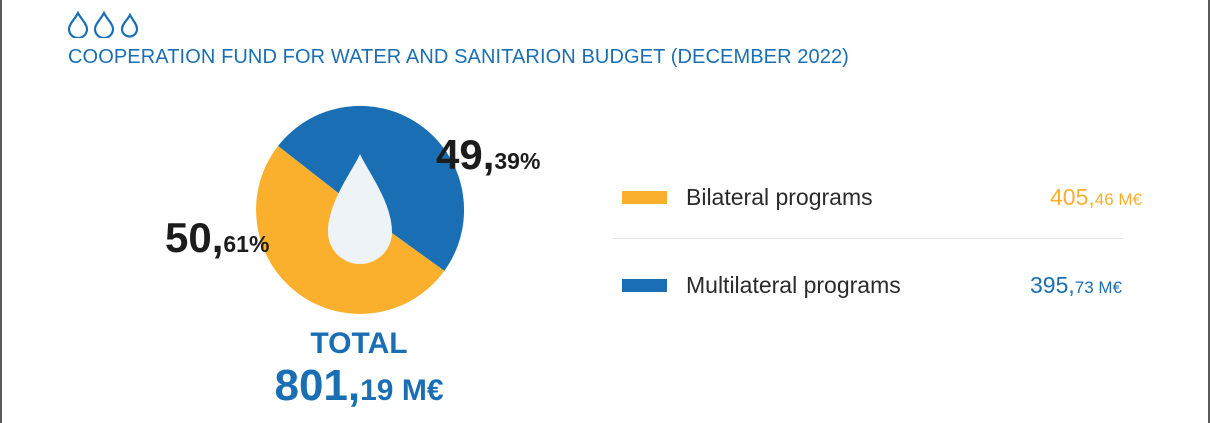 Image resolution: width=1210 pixels, height=423 pixels. Describe the element at coordinates (644, 197) in the screenshot. I see `legend-swatch-bilateral` at that location.